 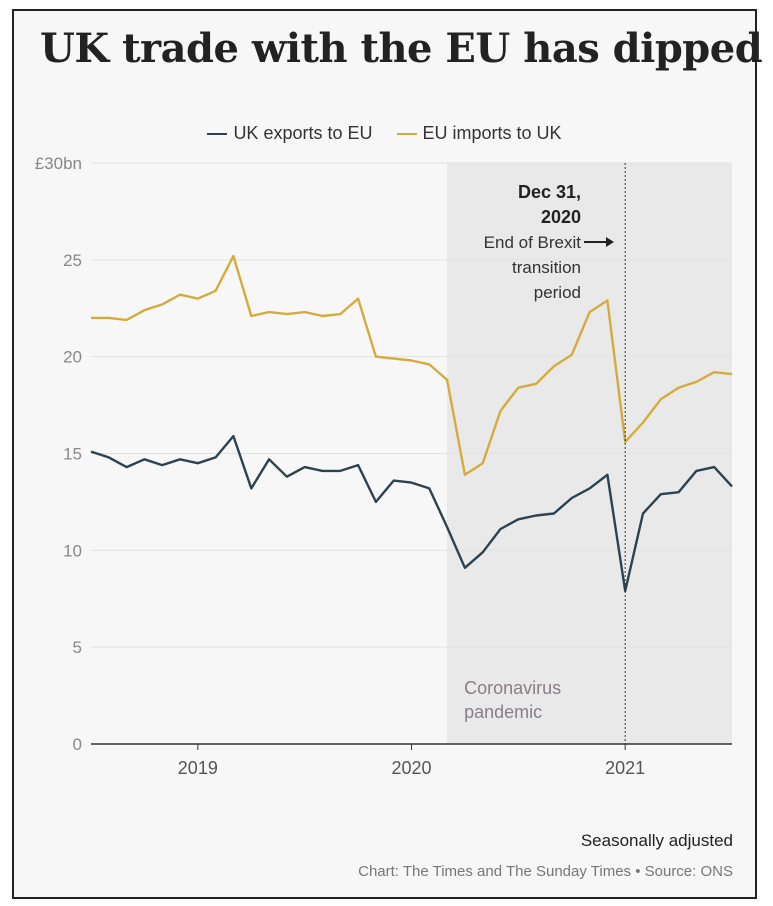 I want to click on annotation-date-line1: Dec 31,, so click(x=549, y=192).